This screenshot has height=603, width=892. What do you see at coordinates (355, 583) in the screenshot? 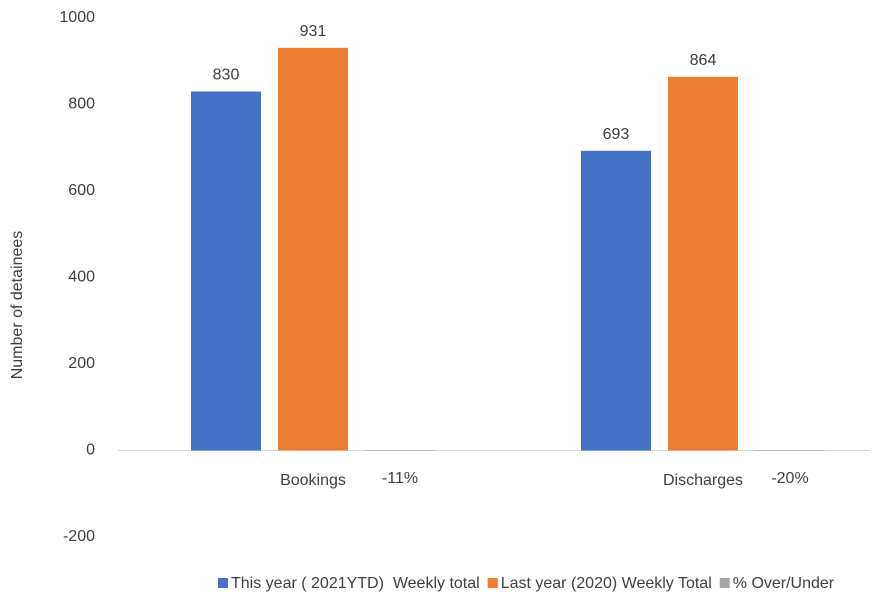
I see `legend-label: This year ( 2021YTD) Weekly total` at bounding box center [355, 583].